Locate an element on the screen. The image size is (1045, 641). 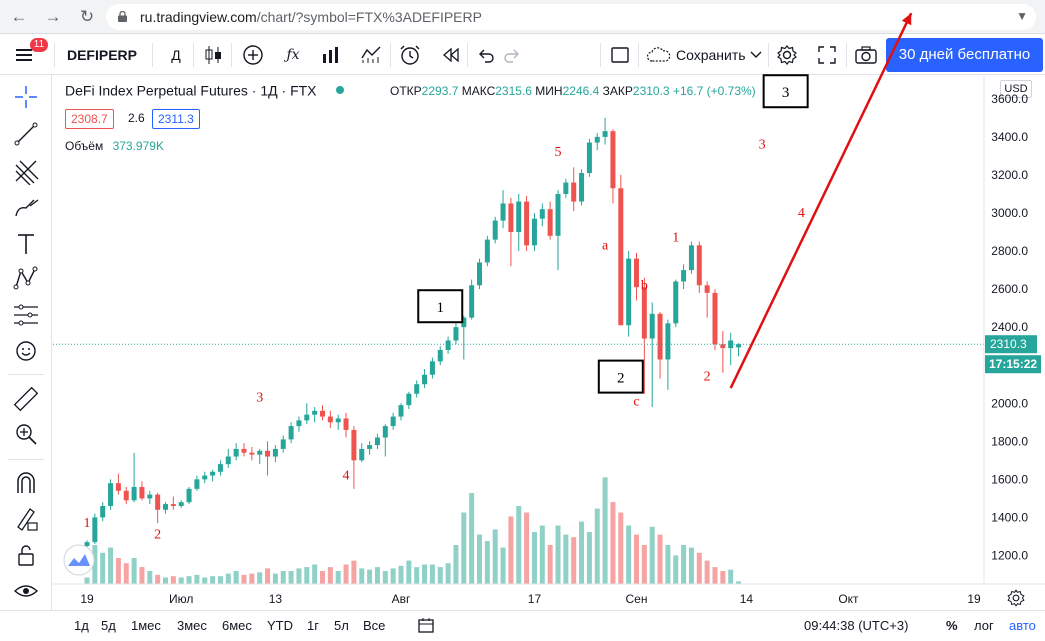
text-tool-icon is located at coordinates (26, 244).